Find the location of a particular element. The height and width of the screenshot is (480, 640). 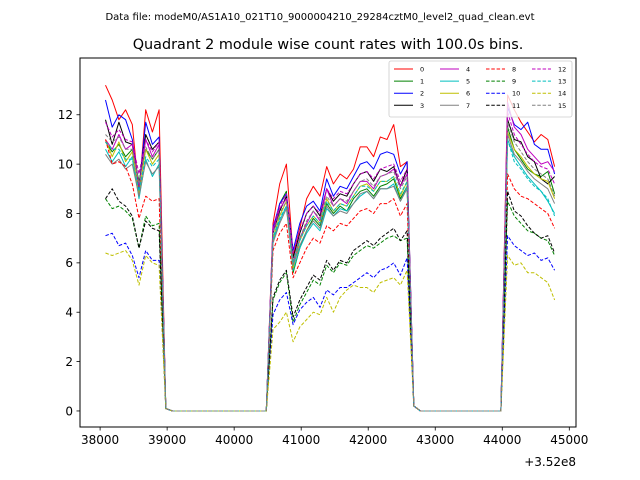

x-tick-label: 41000 is located at coordinates (301, 440).